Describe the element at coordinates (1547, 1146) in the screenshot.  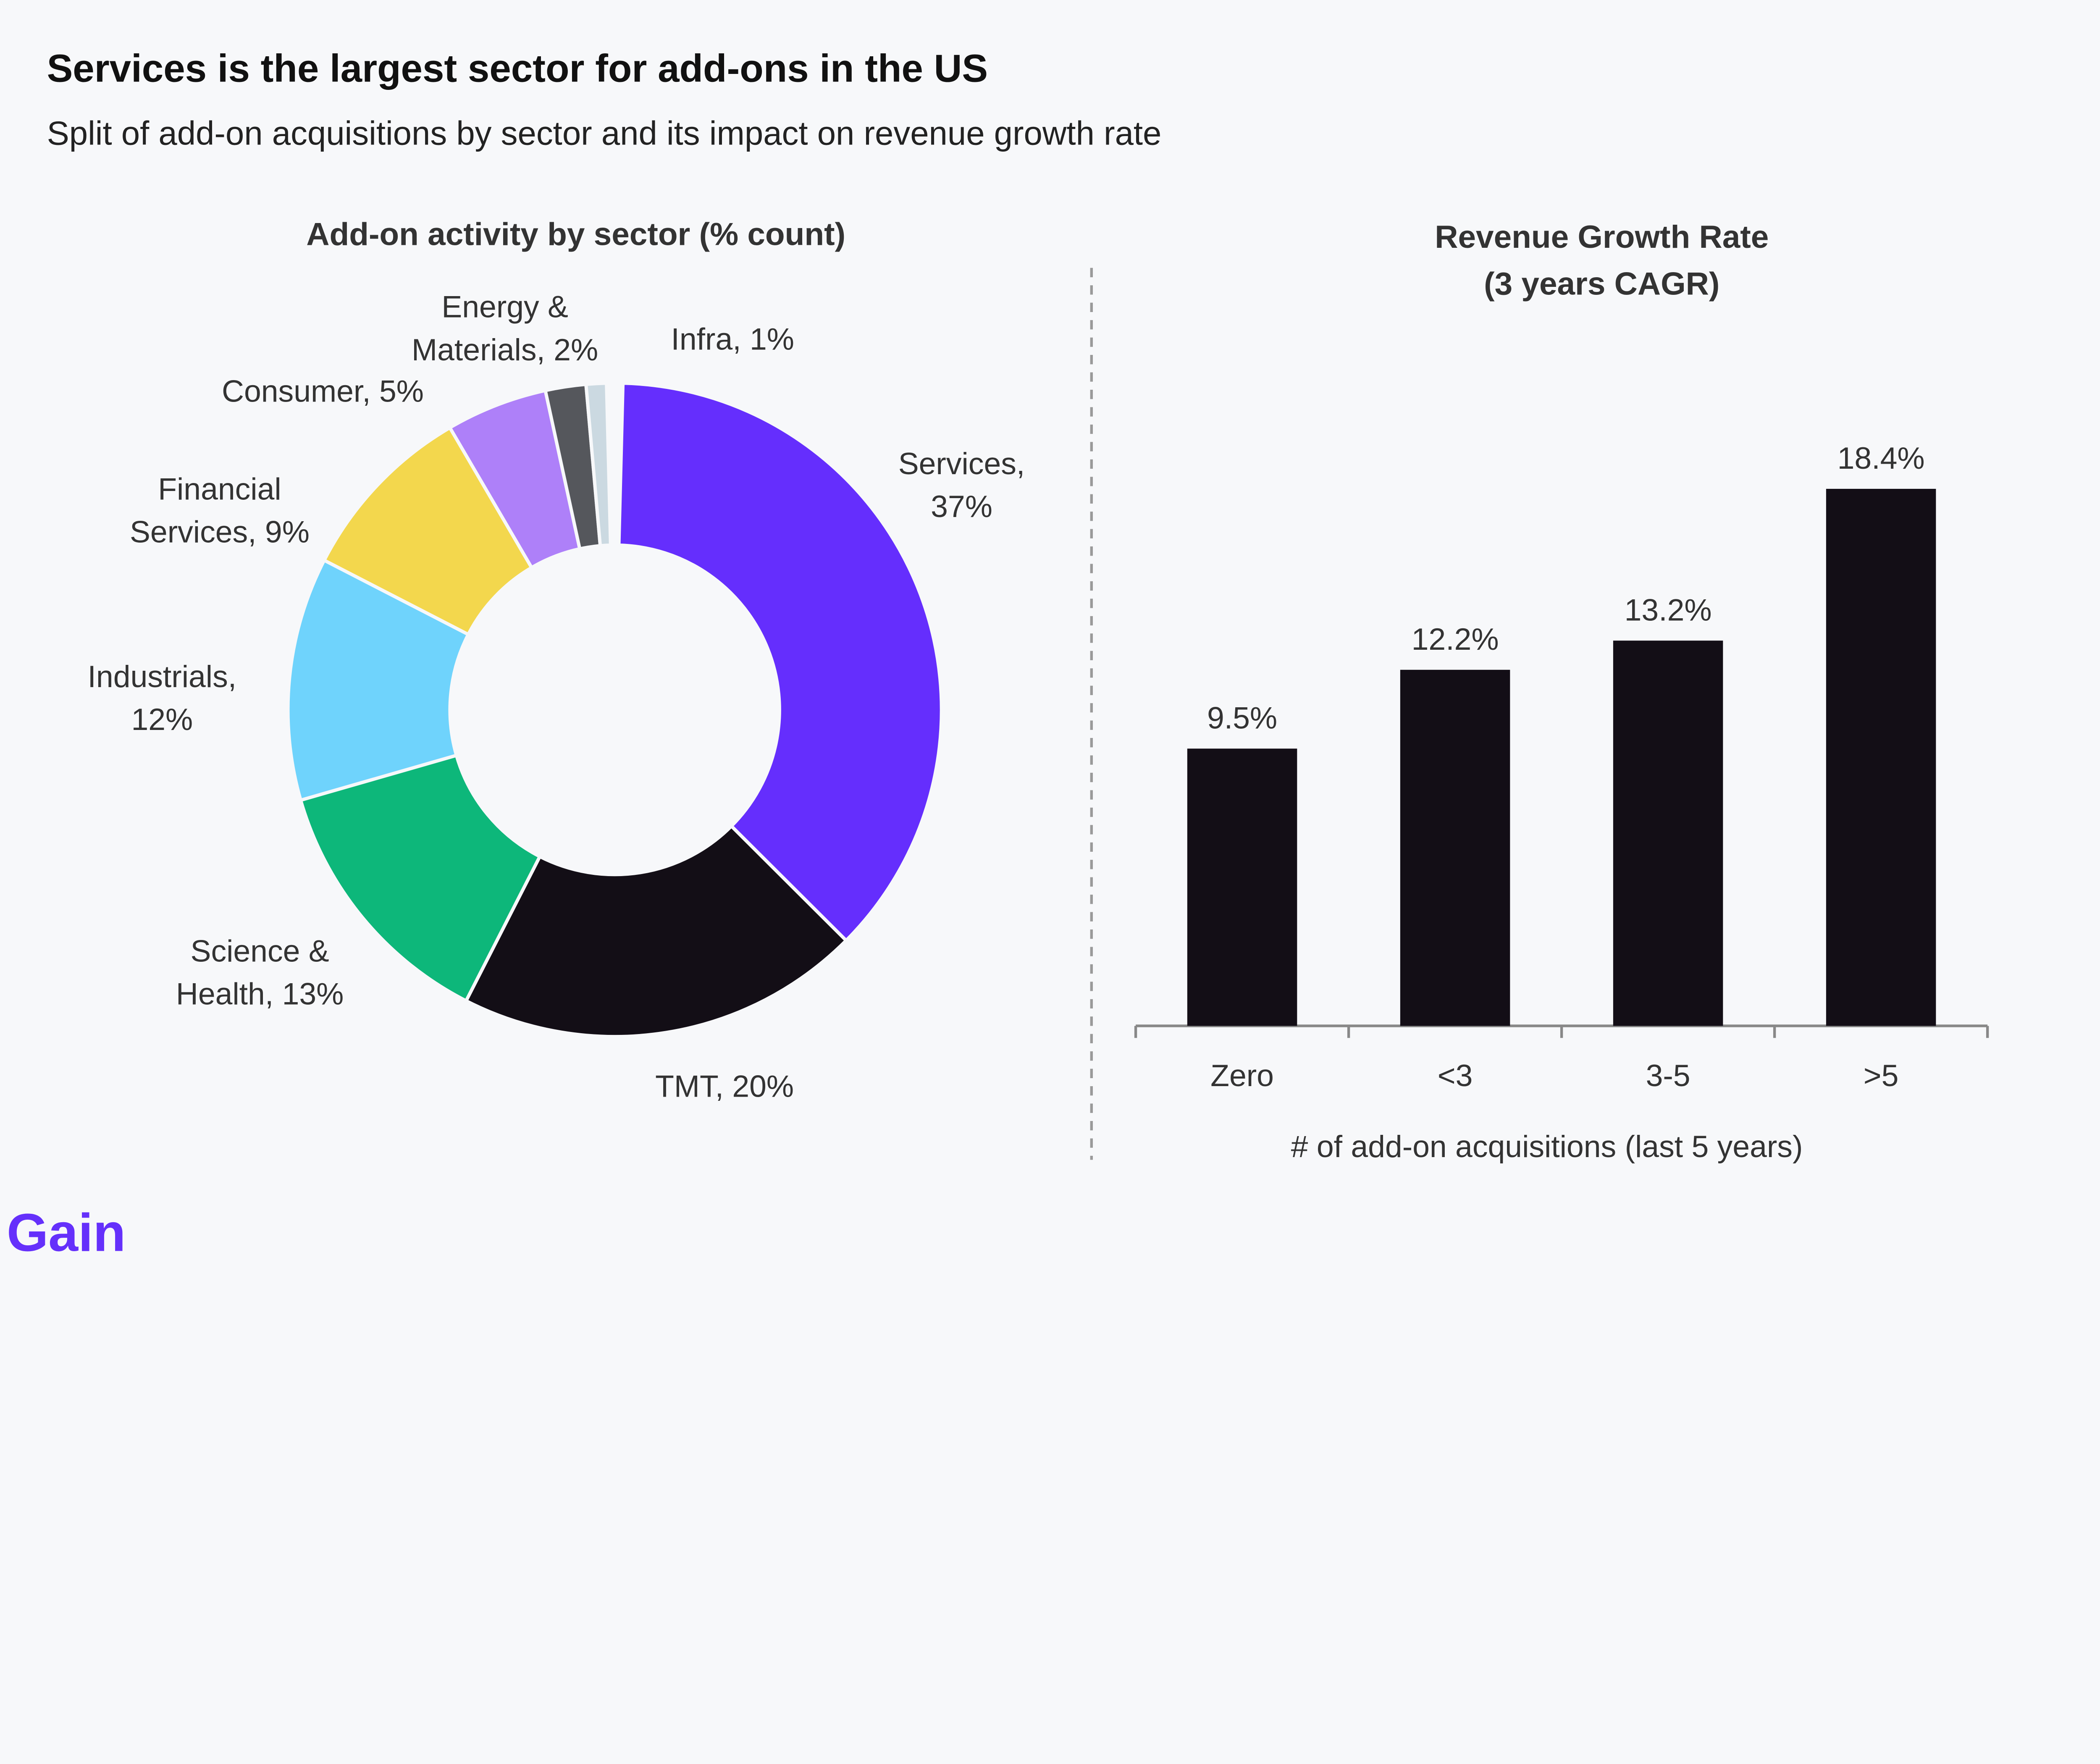
I see `x-axis-label: # of add-on acquisitions (last 5 years)` at that location.